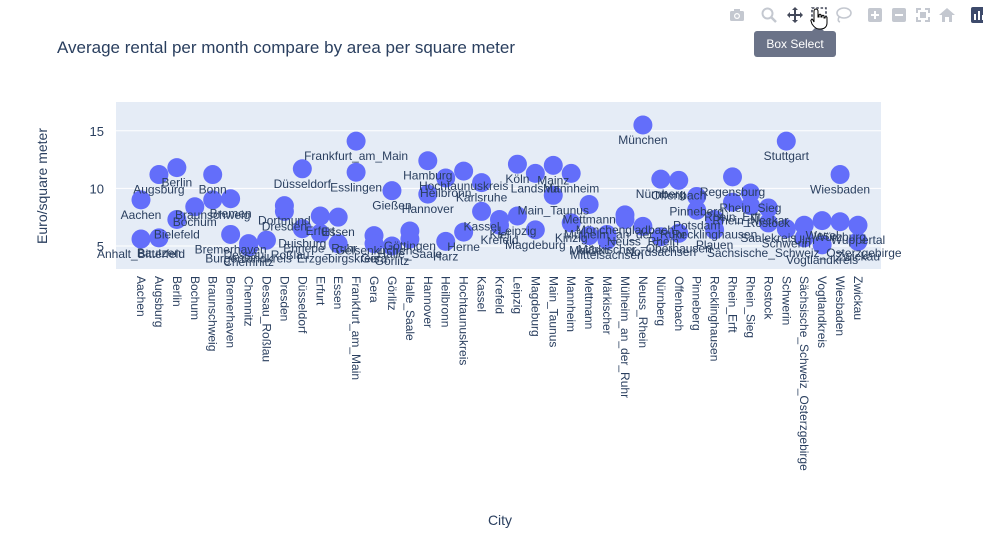 Image resolution: width=983 pixels, height=537 pixels. I want to click on point-label: Würzburg, so click(840, 237).